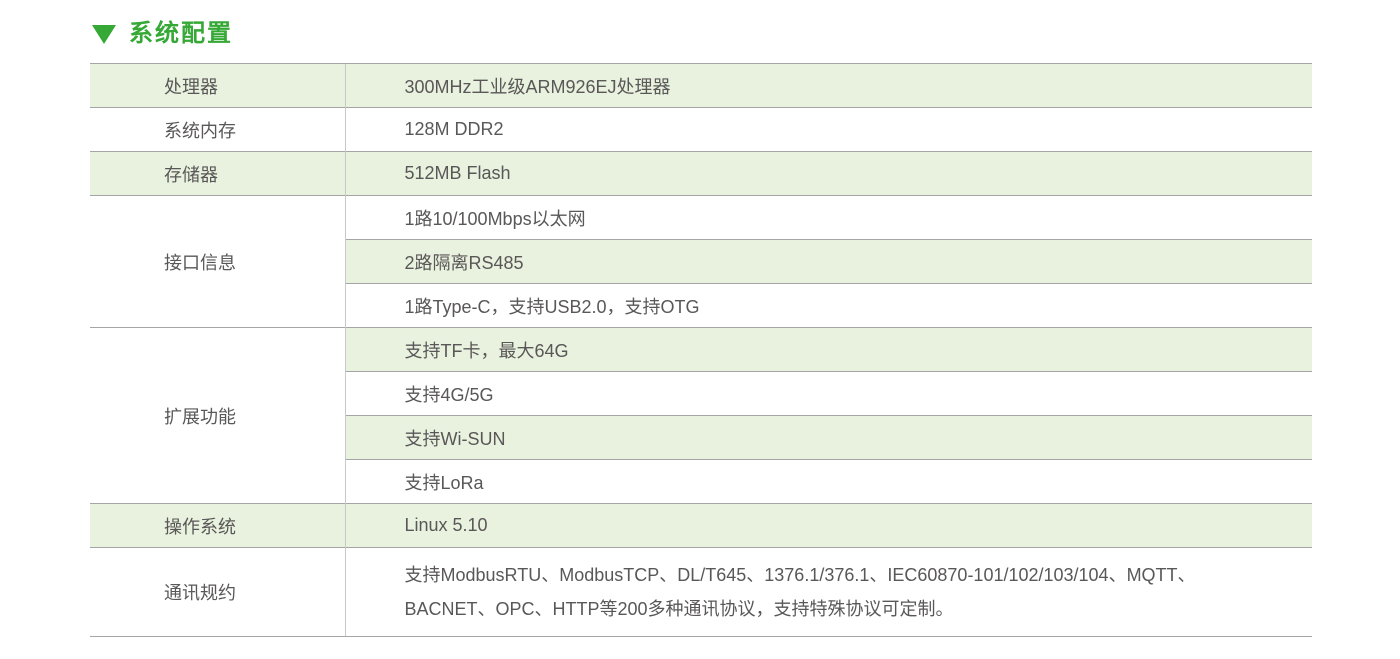  Describe the element at coordinates (217, 85) in the screenshot. I see `spec-label-processor: 处理器` at that location.